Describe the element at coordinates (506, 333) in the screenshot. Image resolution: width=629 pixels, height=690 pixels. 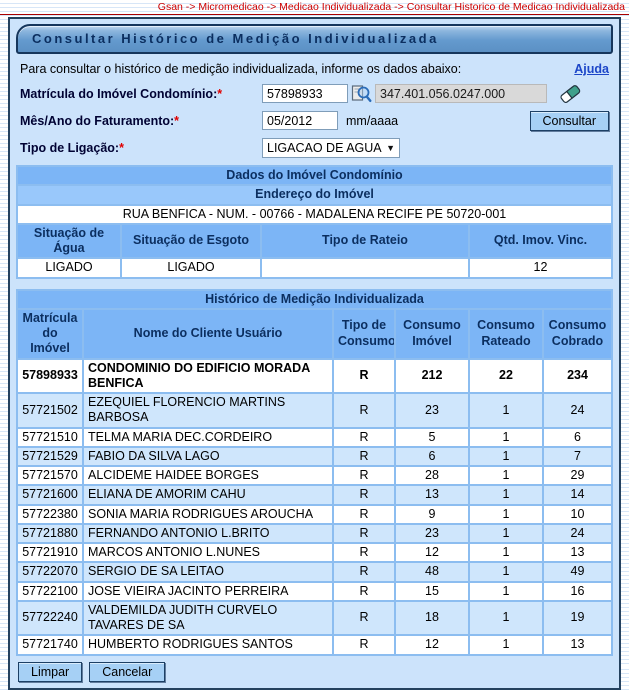
I see `col-consumo-rateado: Consumo Rateado` at that location.